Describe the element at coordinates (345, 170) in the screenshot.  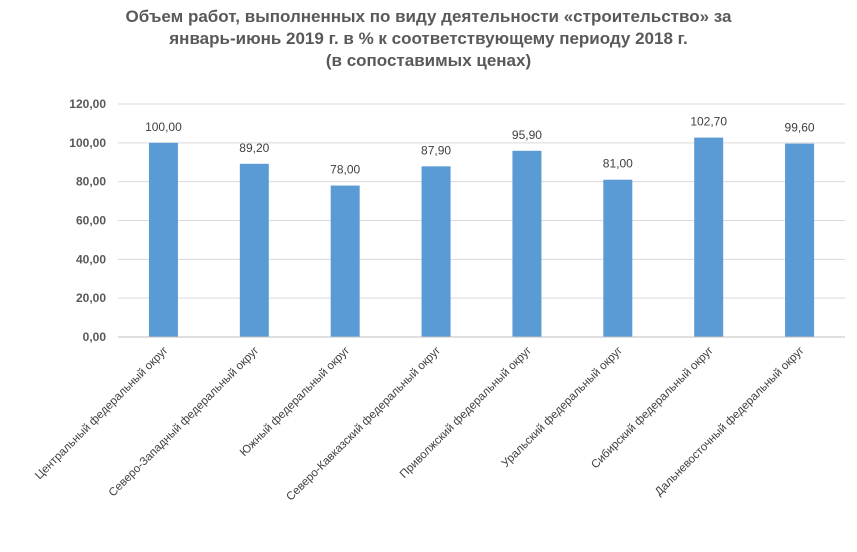
I see `data-label: 78,00` at that location.